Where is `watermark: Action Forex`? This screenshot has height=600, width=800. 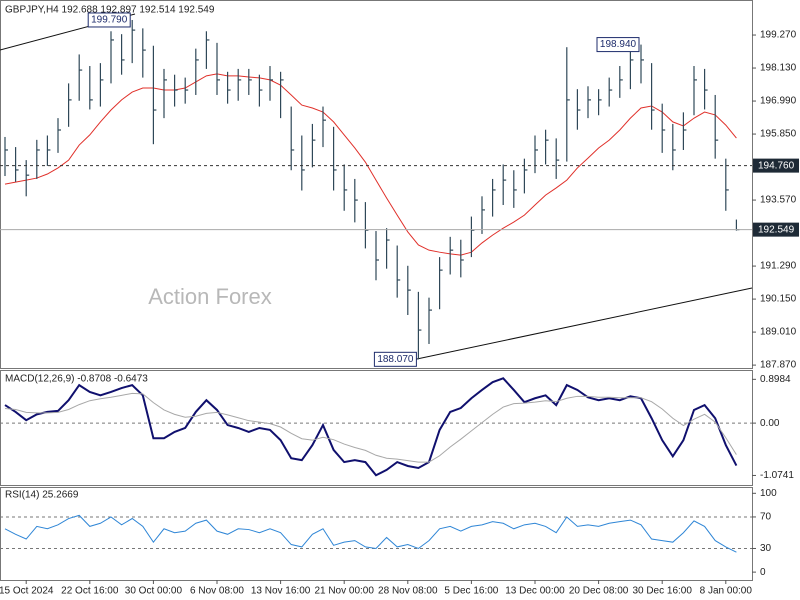 watermark: Action Forex is located at coordinates (210, 296).